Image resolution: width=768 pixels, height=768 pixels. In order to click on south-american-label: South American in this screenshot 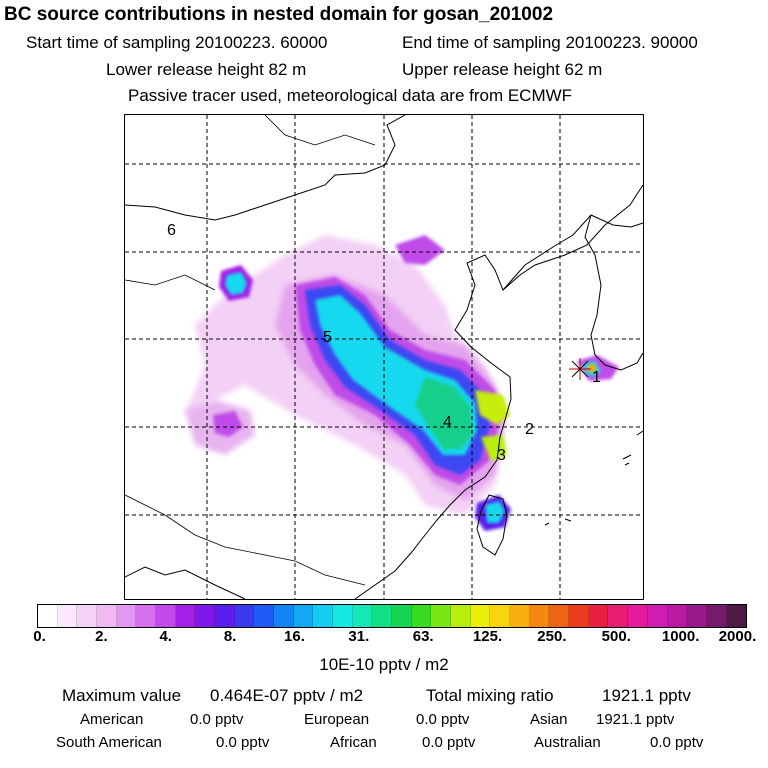, I will do `click(109, 742)`.